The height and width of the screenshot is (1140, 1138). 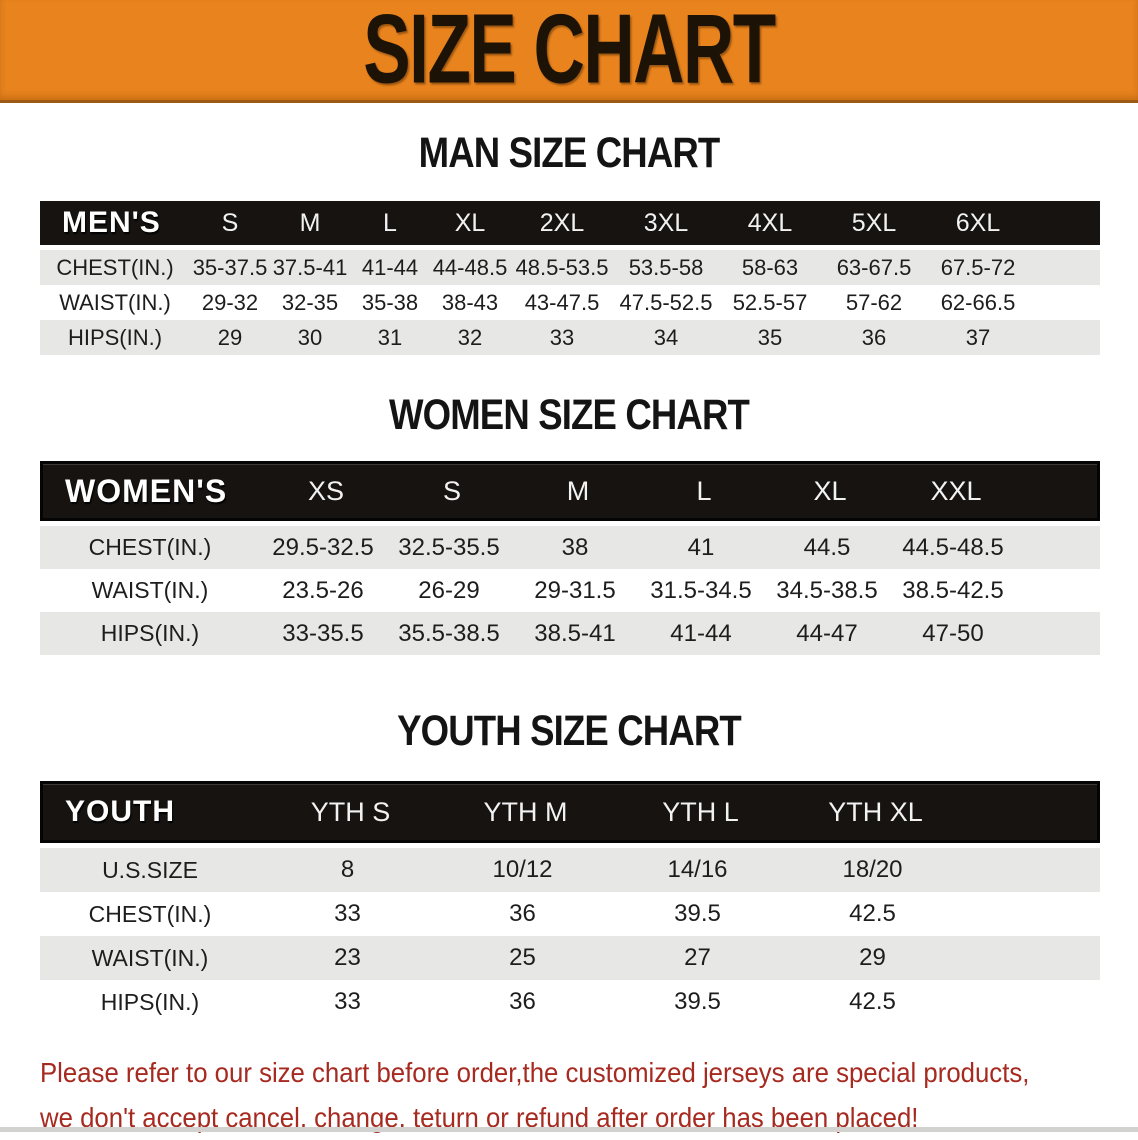 What do you see at coordinates (323, 547) in the screenshot?
I see `cell: 29.5-32.5` at bounding box center [323, 547].